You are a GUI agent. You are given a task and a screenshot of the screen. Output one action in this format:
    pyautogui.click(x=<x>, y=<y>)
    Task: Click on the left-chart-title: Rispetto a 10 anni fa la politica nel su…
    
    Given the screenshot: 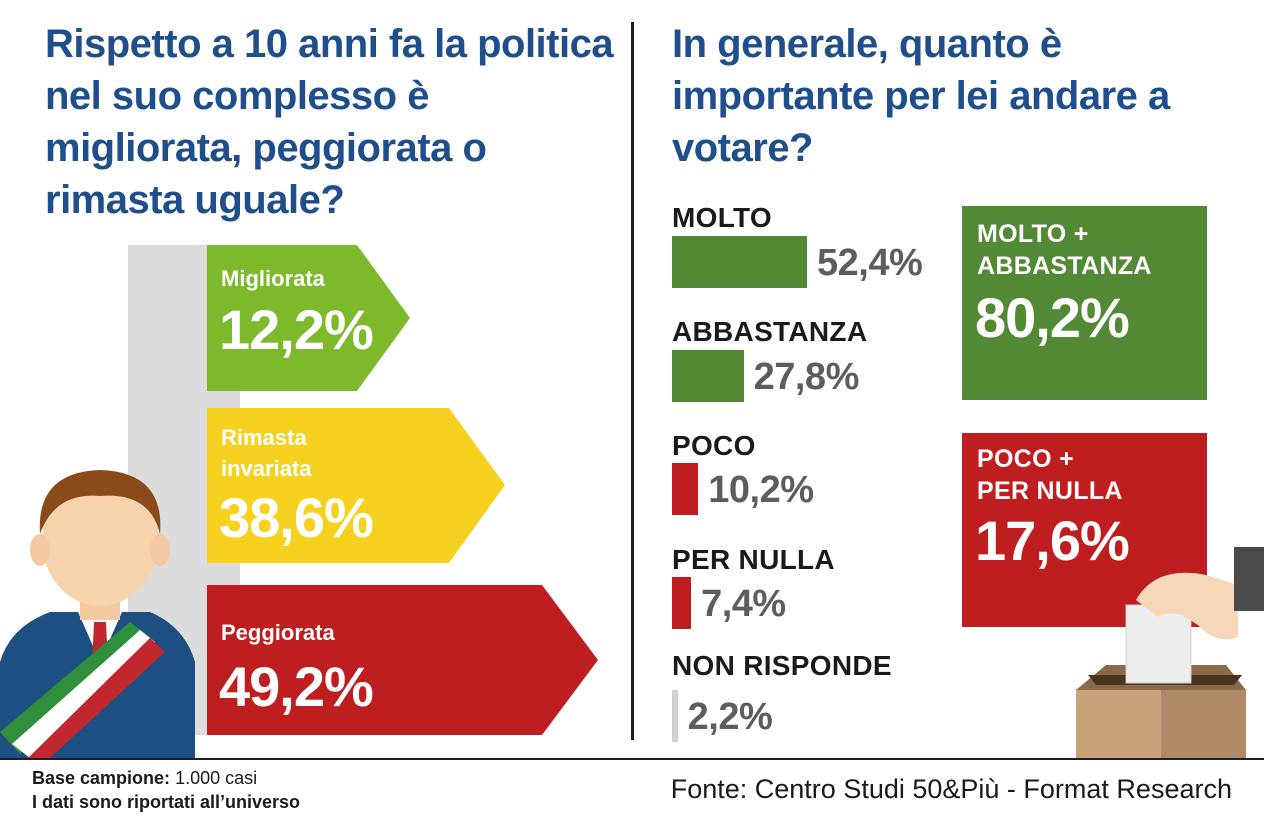 What is the action you would take?
    pyautogui.click(x=329, y=122)
    